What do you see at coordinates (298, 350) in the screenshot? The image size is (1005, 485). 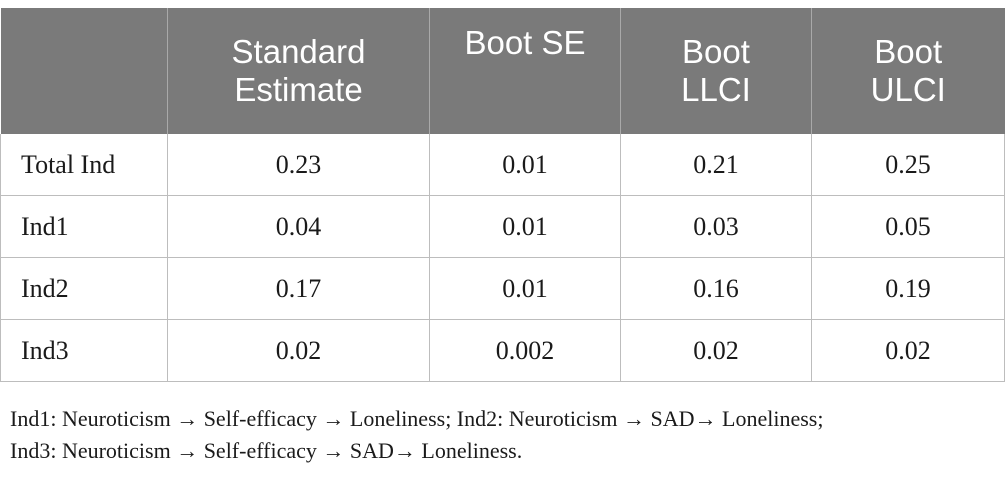 I see `cell-standard-estimate: 0.02` at bounding box center [298, 350].